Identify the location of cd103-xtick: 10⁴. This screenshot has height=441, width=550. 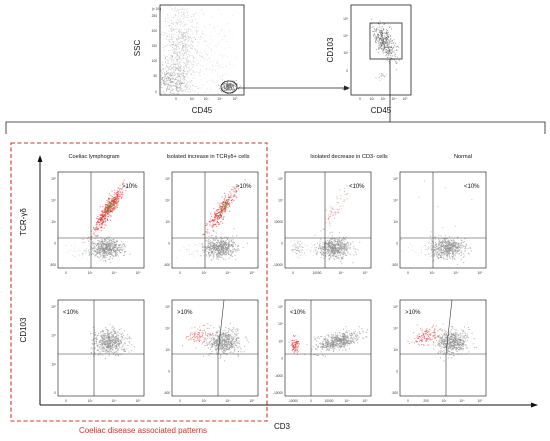
(395, 99).